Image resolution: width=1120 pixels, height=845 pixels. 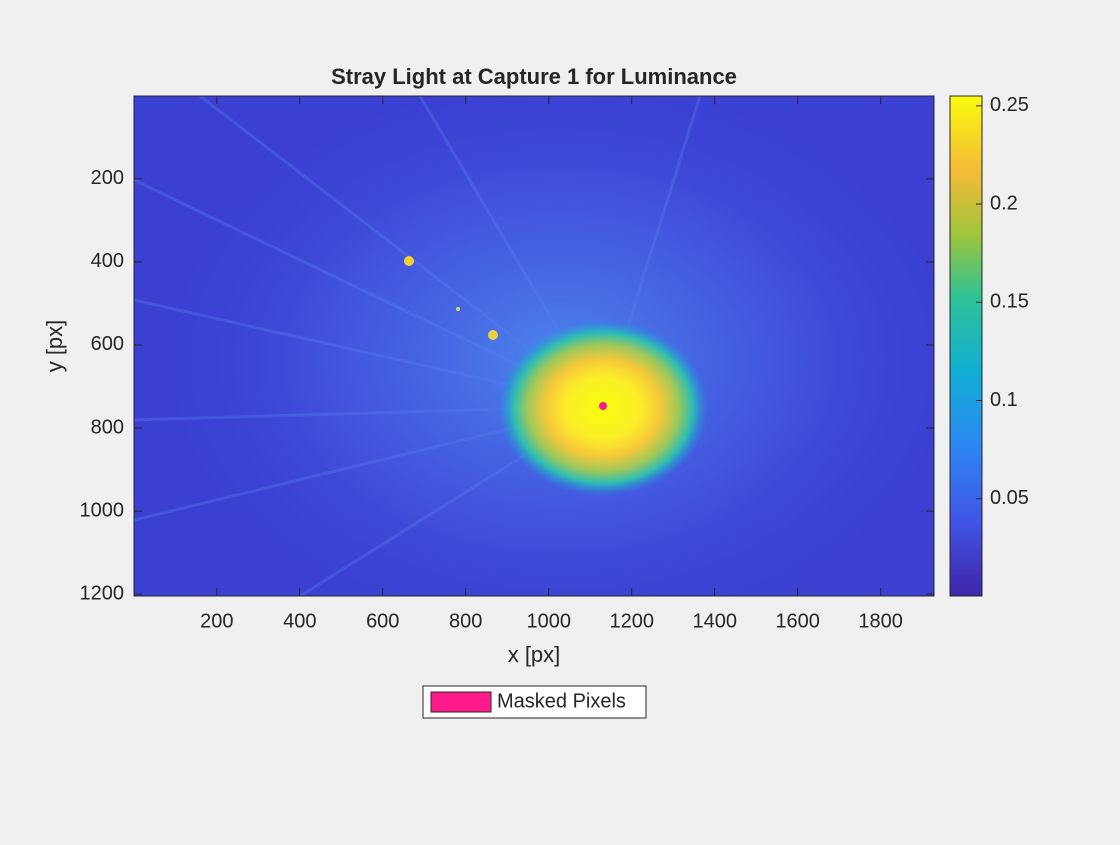 What do you see at coordinates (102, 593) in the screenshot?
I see `y-tick-label: 1200` at bounding box center [102, 593].